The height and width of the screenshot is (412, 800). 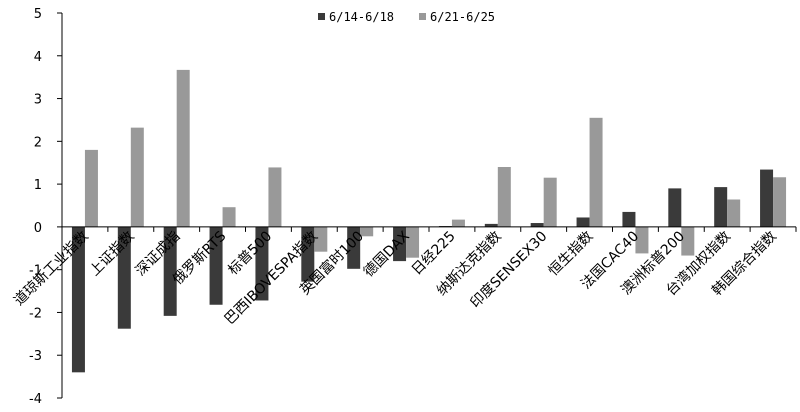 What do you see at coordinates (38, 185) in the screenshot?
I see `y-tick-label: 1` at bounding box center [38, 185].